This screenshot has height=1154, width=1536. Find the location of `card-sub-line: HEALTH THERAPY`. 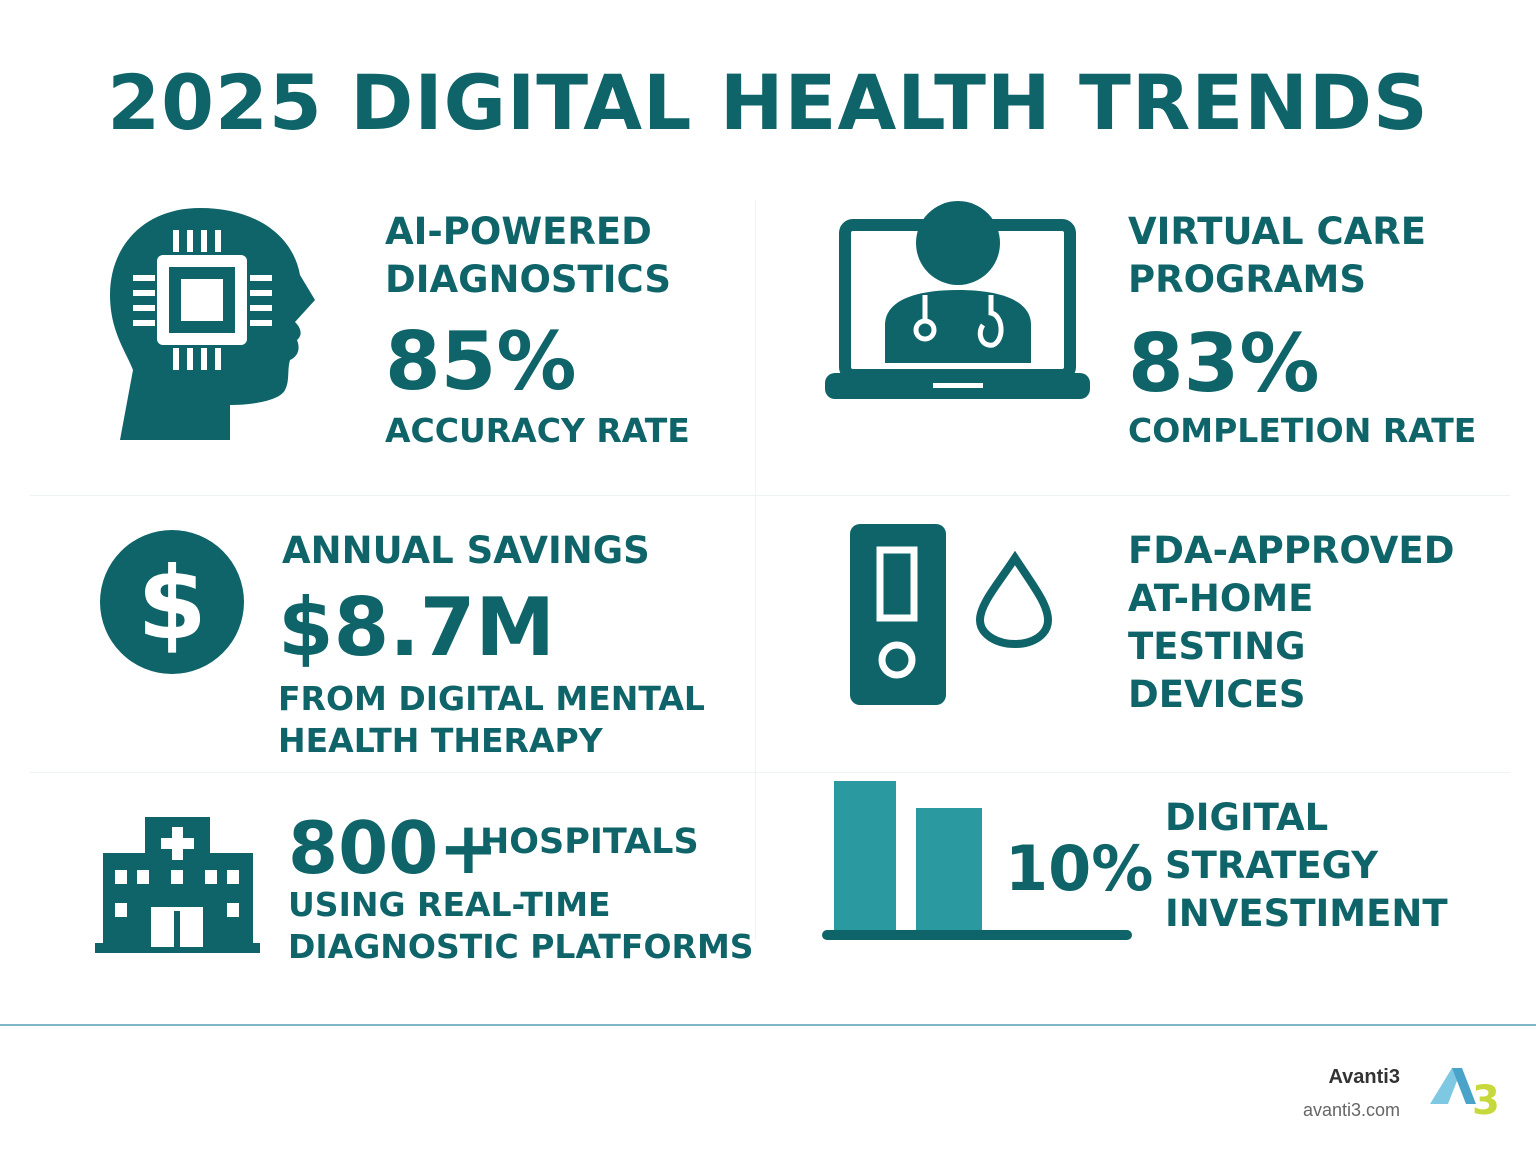

card-sub-line: HEALTH THERAPY is located at coordinates (440, 740).